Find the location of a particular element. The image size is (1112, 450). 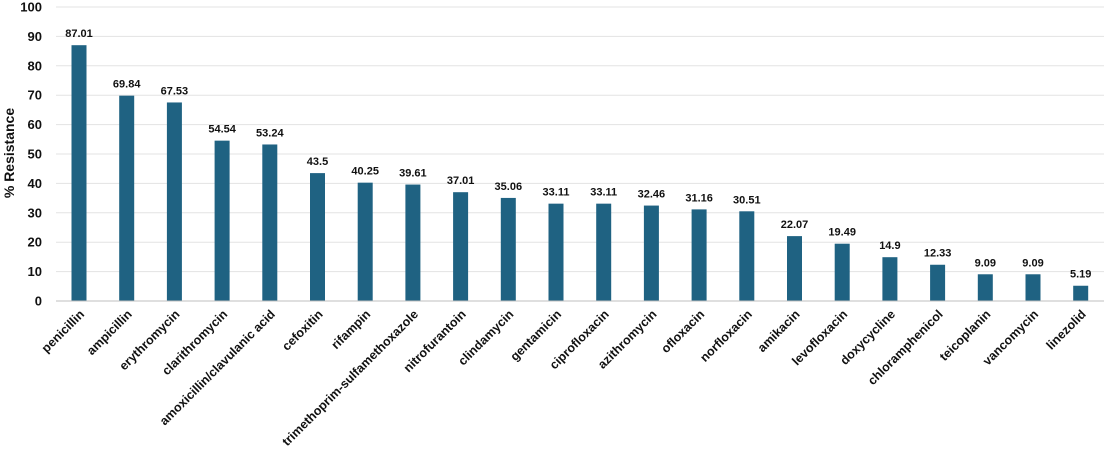

bar-ciprofloxacin is located at coordinates (604, 252).